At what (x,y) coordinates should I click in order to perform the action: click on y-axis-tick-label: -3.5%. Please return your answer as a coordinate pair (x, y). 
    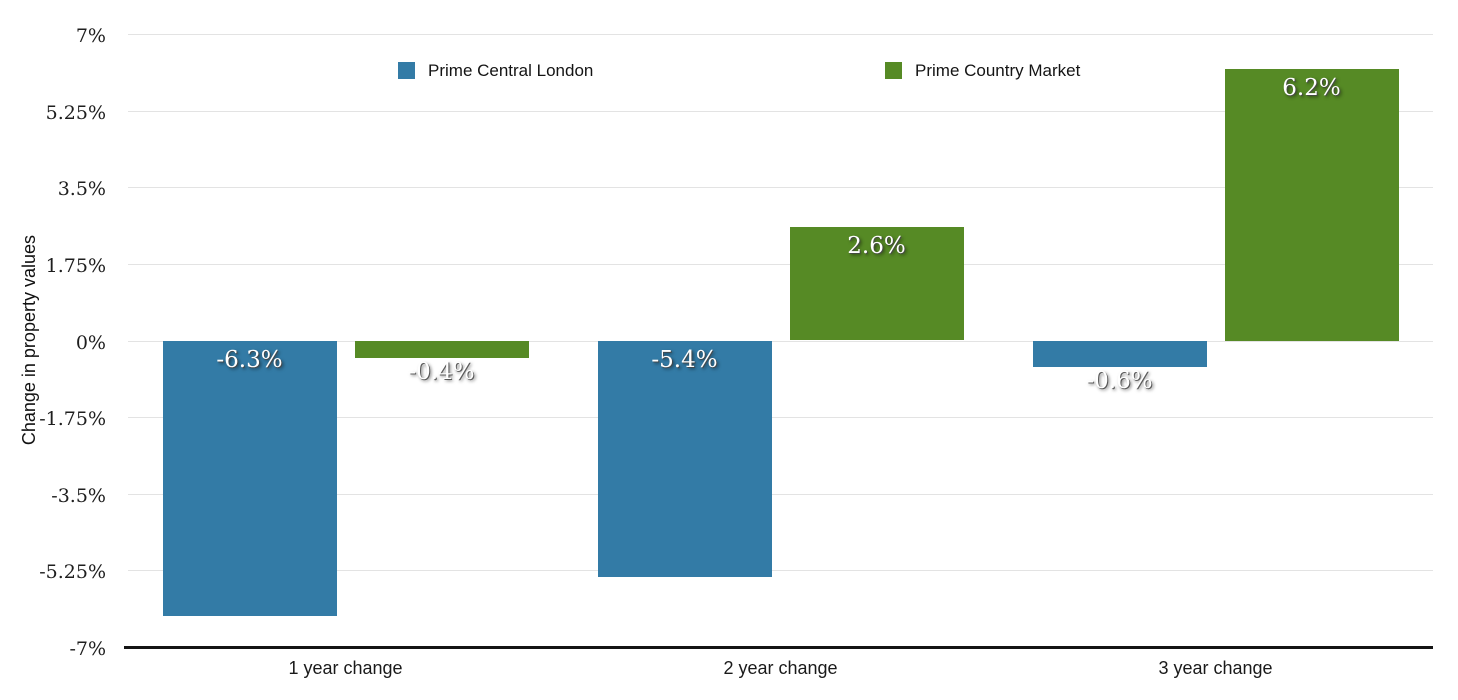
    Looking at the image, I should click on (78, 495).